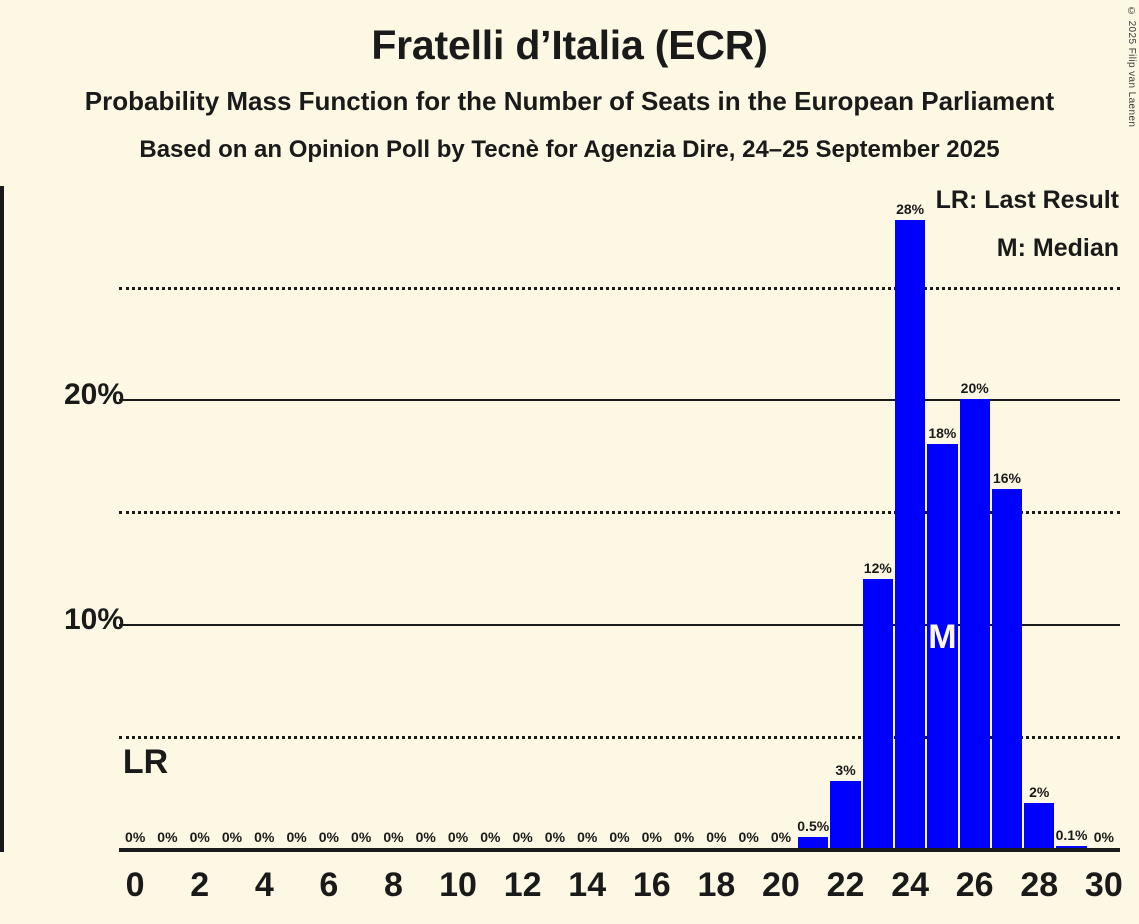  Describe the element at coordinates (974, 885) in the screenshot. I see `x-axis-tick-label: 26` at that location.